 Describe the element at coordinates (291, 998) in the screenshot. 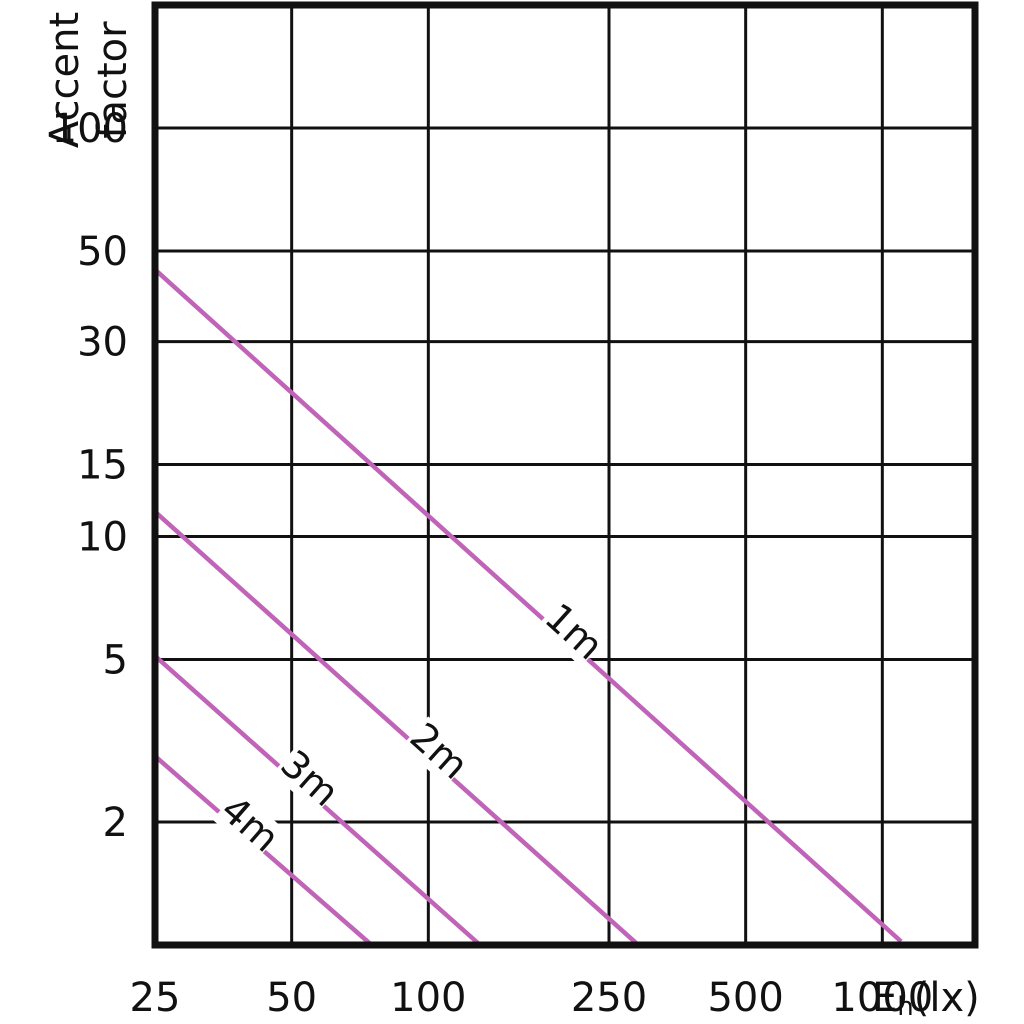

I see `x-tick-label: 50` at that location.